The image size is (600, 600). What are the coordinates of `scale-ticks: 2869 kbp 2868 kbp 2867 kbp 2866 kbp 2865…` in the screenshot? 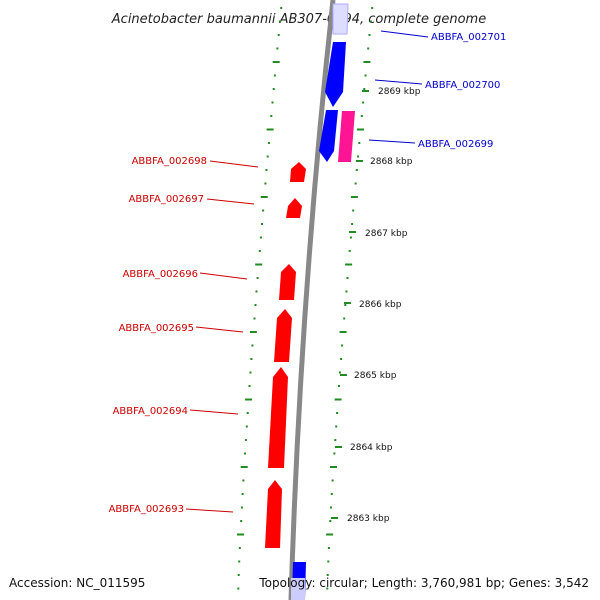 It's located at (376, 305).